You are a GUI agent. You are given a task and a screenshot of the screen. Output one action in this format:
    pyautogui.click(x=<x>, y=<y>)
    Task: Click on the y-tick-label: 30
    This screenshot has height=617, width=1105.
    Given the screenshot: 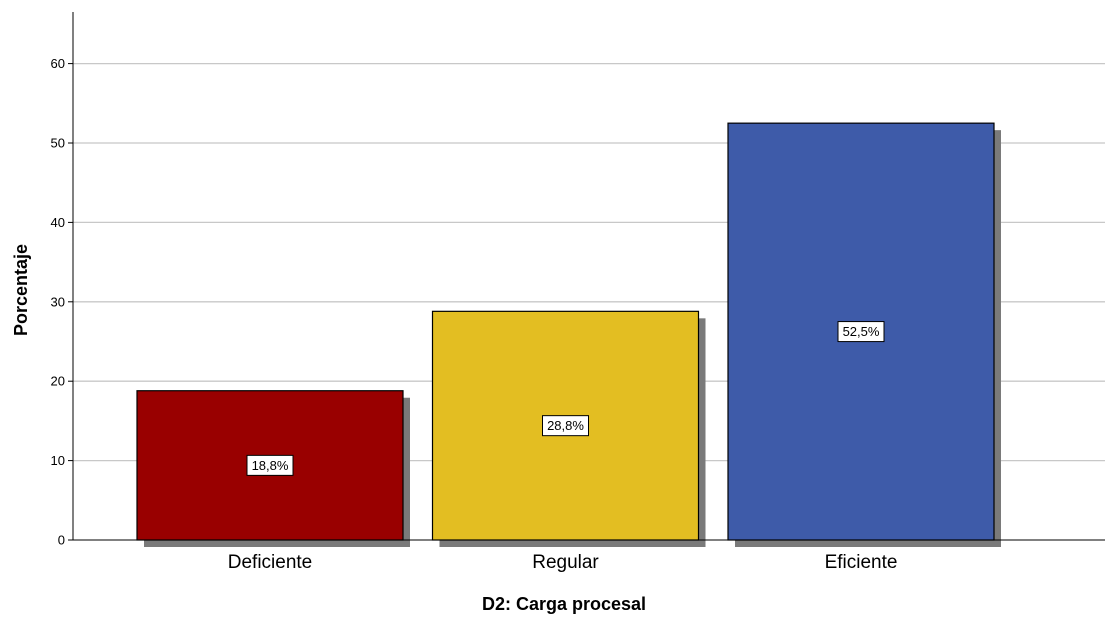 What is the action you would take?
    pyautogui.click(x=58, y=301)
    